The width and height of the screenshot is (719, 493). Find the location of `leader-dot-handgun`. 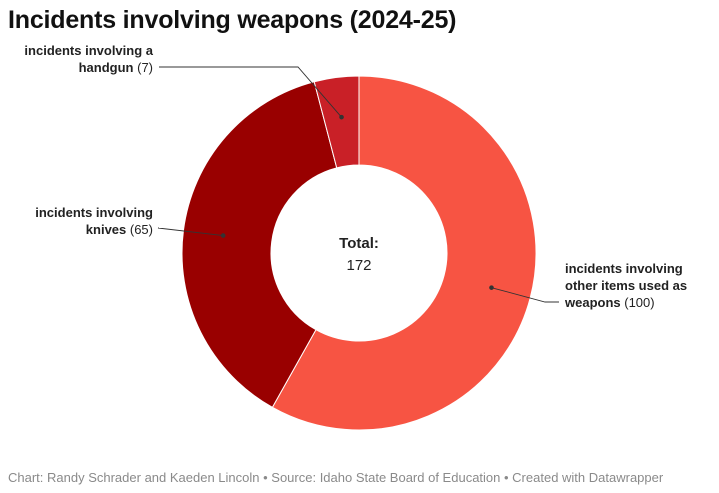

leader-dot-handgun is located at coordinates (341, 117).